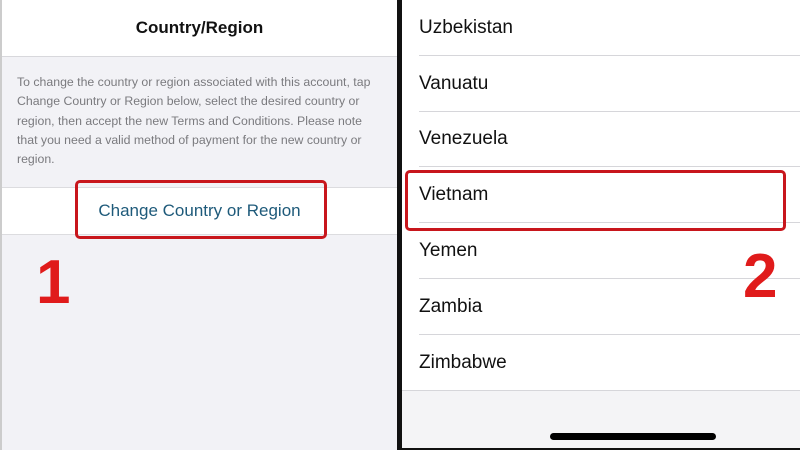  I want to click on page-title: Country/Region, so click(199, 28).